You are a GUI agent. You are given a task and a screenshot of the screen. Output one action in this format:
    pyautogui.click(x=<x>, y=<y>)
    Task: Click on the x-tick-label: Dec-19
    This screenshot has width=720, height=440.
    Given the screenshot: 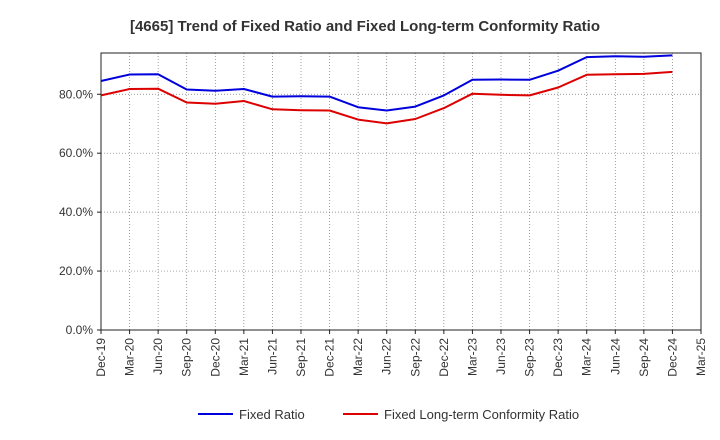 What is the action you would take?
    pyautogui.click(x=101, y=357)
    